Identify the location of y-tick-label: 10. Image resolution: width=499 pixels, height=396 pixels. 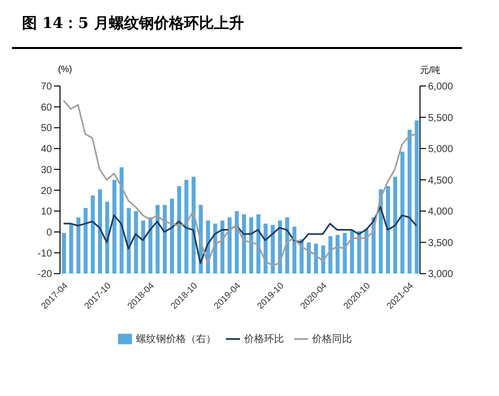
(46, 212).